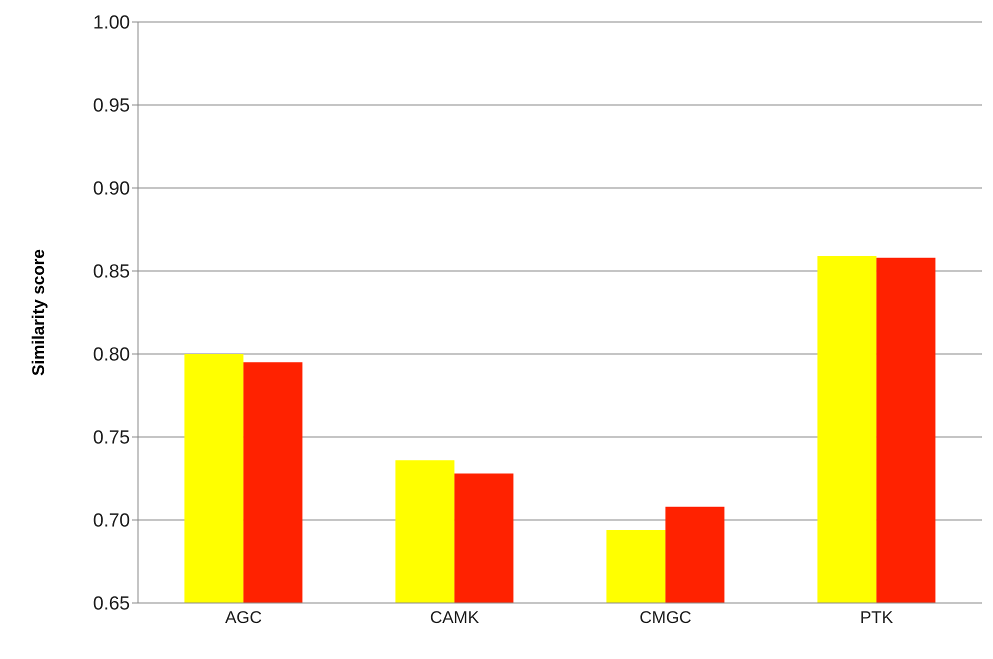 This screenshot has height=659, width=993. I want to click on x-tick-label: CAMK, so click(455, 618).